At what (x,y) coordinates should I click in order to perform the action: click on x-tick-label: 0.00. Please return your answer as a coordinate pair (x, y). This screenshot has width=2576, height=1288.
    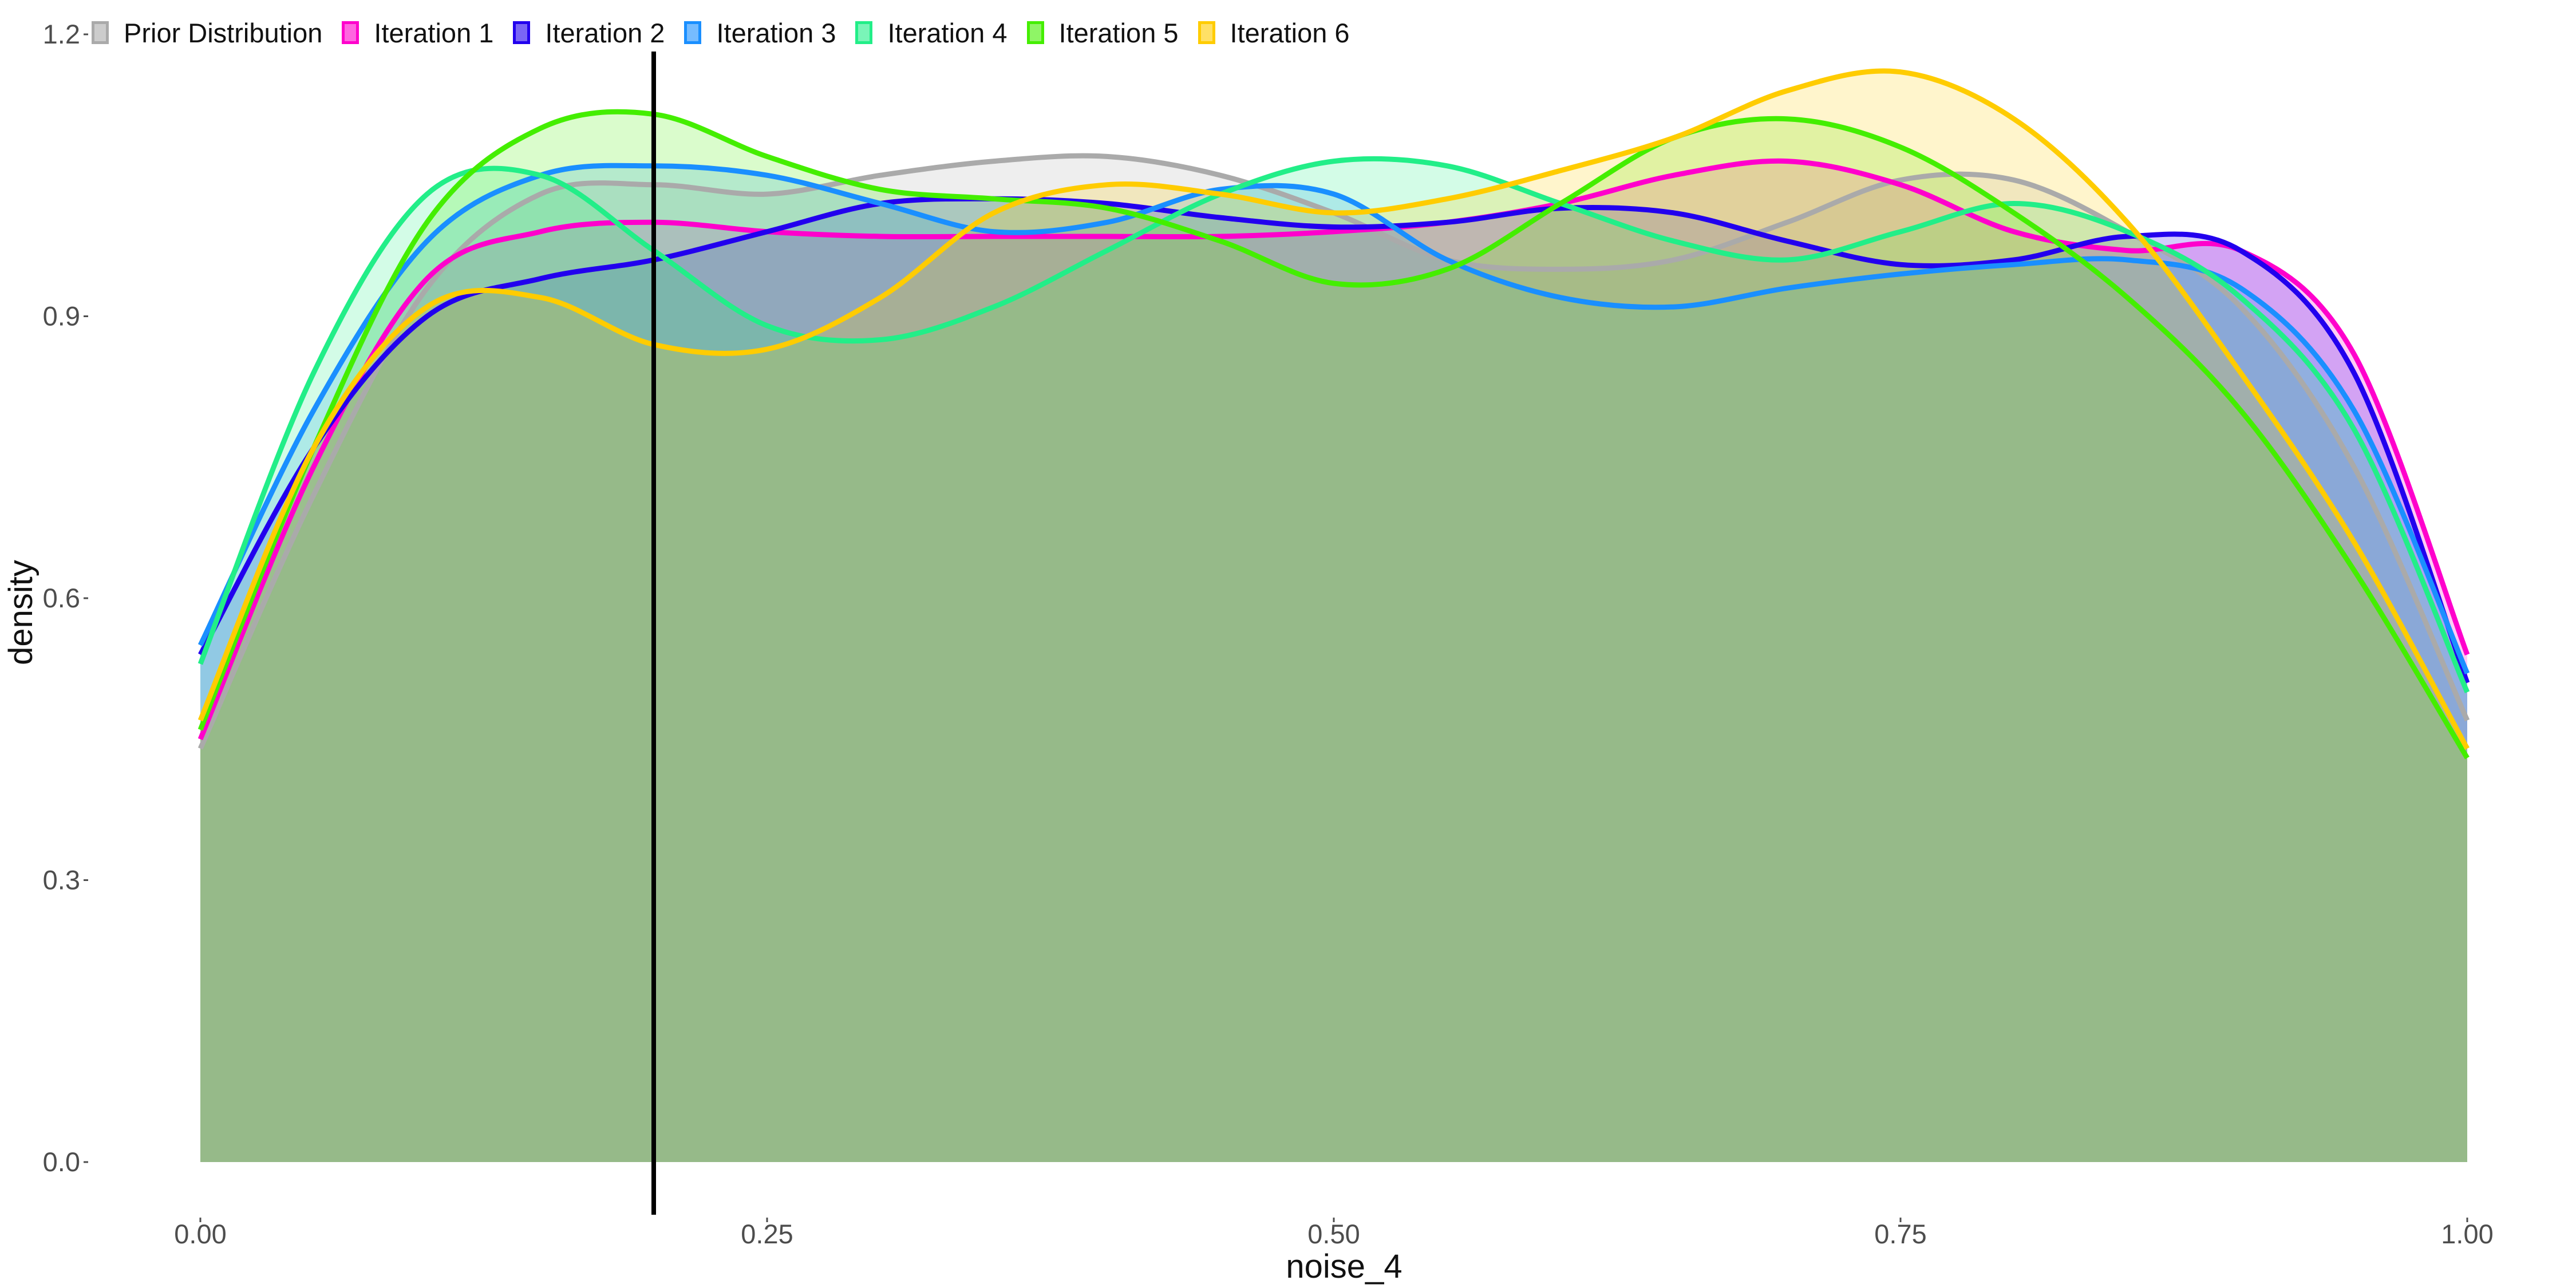
    Looking at the image, I should click on (200, 1234).